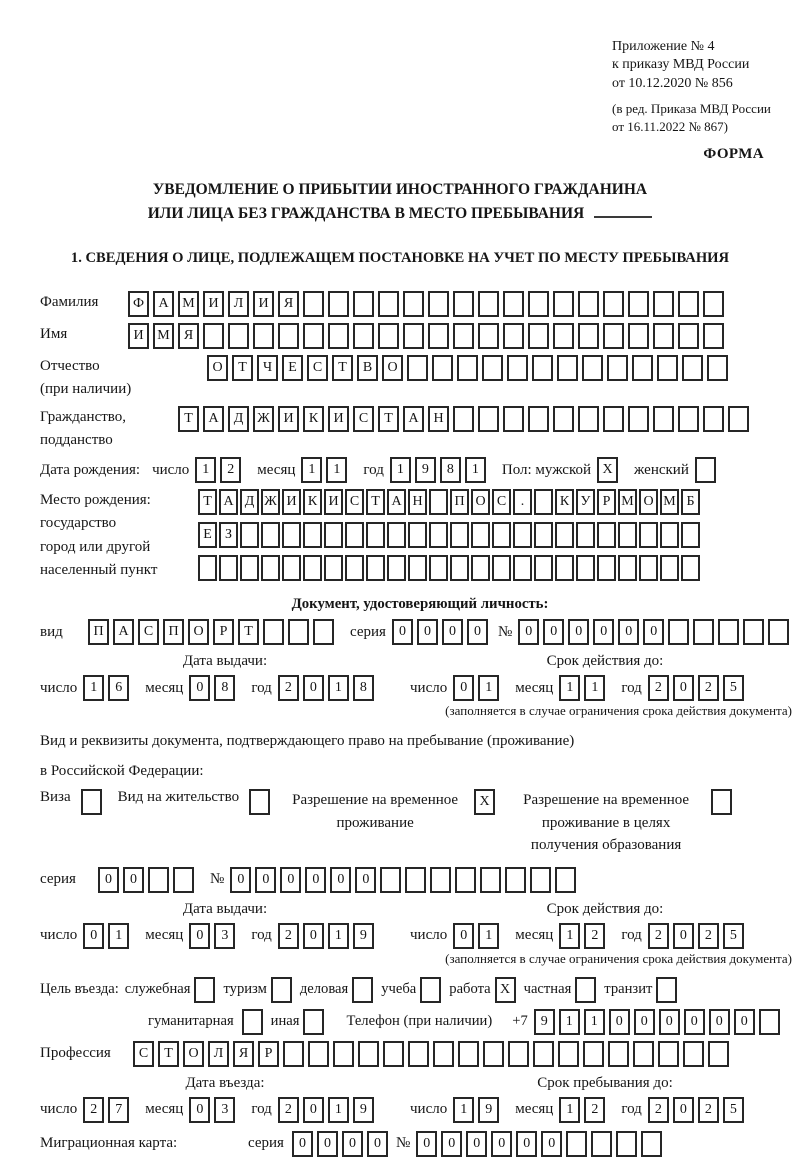  What do you see at coordinates (119, 1109) in the screenshot?
I see `char-box: 7` at bounding box center [119, 1109].